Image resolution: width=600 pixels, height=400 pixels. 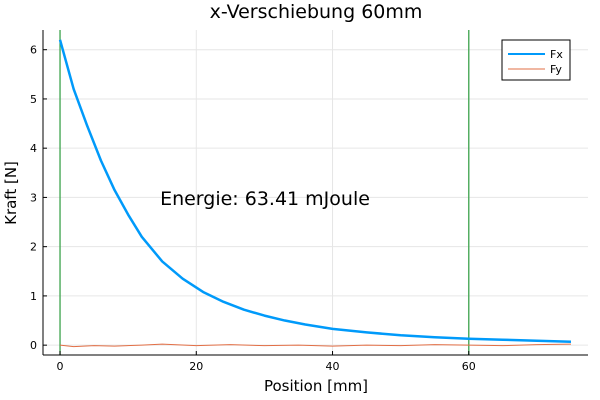 I want to click on series-line-fy, so click(x=315, y=345).